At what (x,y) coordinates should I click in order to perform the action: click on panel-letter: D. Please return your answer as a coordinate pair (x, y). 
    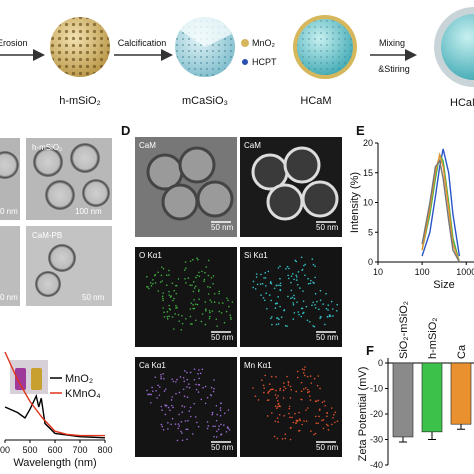
    Looking at the image, I should click on (125, 130).